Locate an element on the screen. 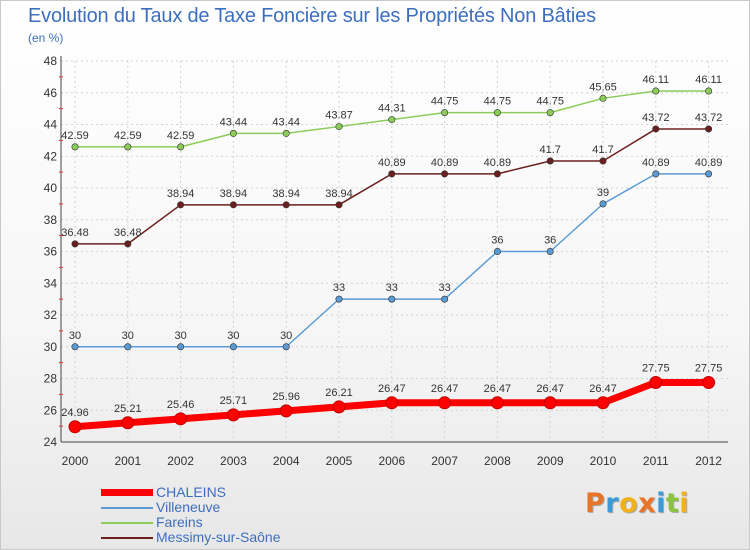  legend-item-chaleins: CHALEINS is located at coordinates (190, 492).